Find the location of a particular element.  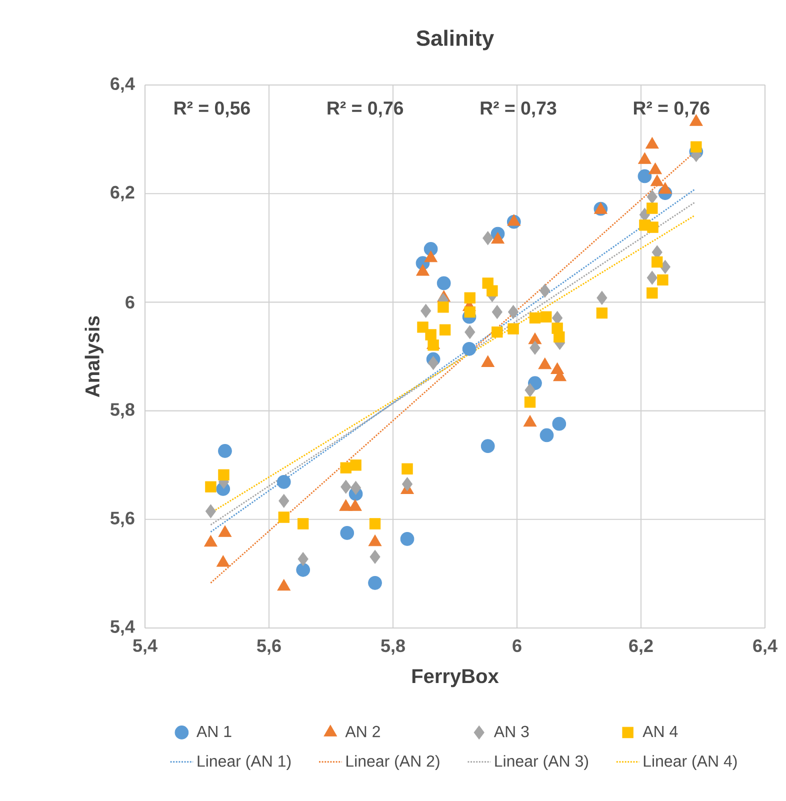

x-tick-label: 5,6 is located at coordinates (269, 647).